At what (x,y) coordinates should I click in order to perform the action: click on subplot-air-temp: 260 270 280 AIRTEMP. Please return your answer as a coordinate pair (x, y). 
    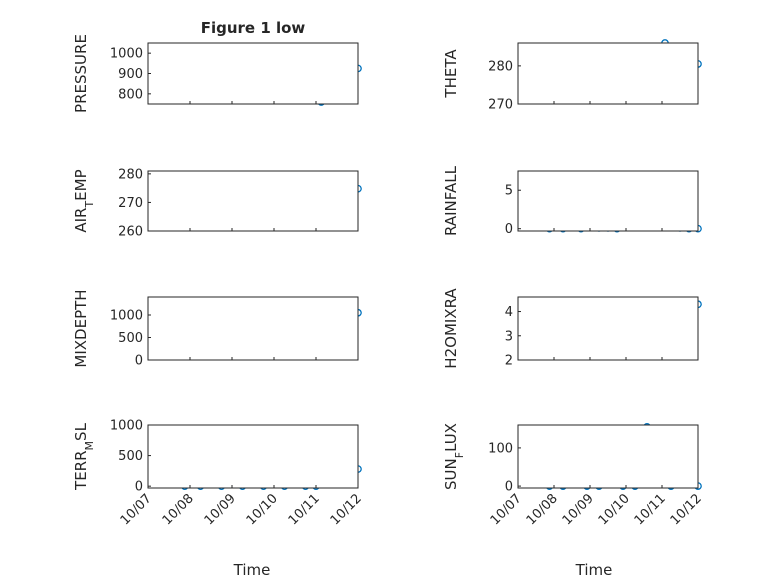
    Looking at the image, I should click on (217, 203).